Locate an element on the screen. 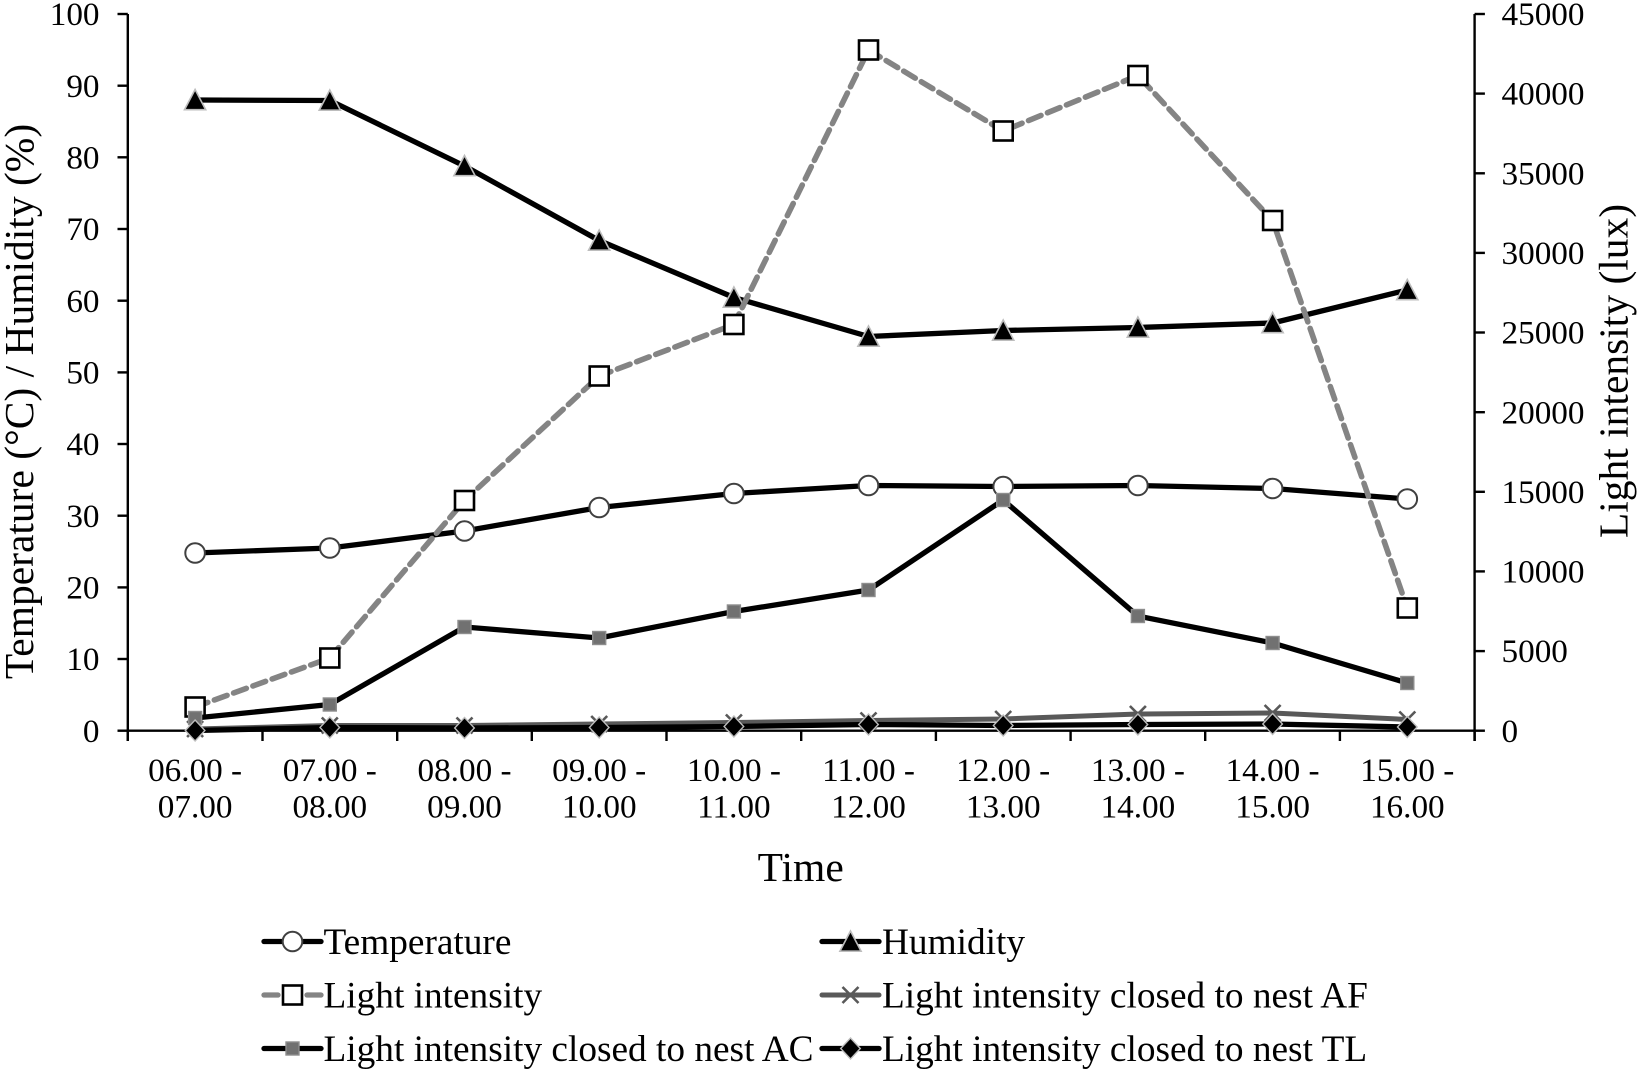 This screenshot has width=1640, height=1077. svg-text: 06.00 - is located at coordinates (195, 770).